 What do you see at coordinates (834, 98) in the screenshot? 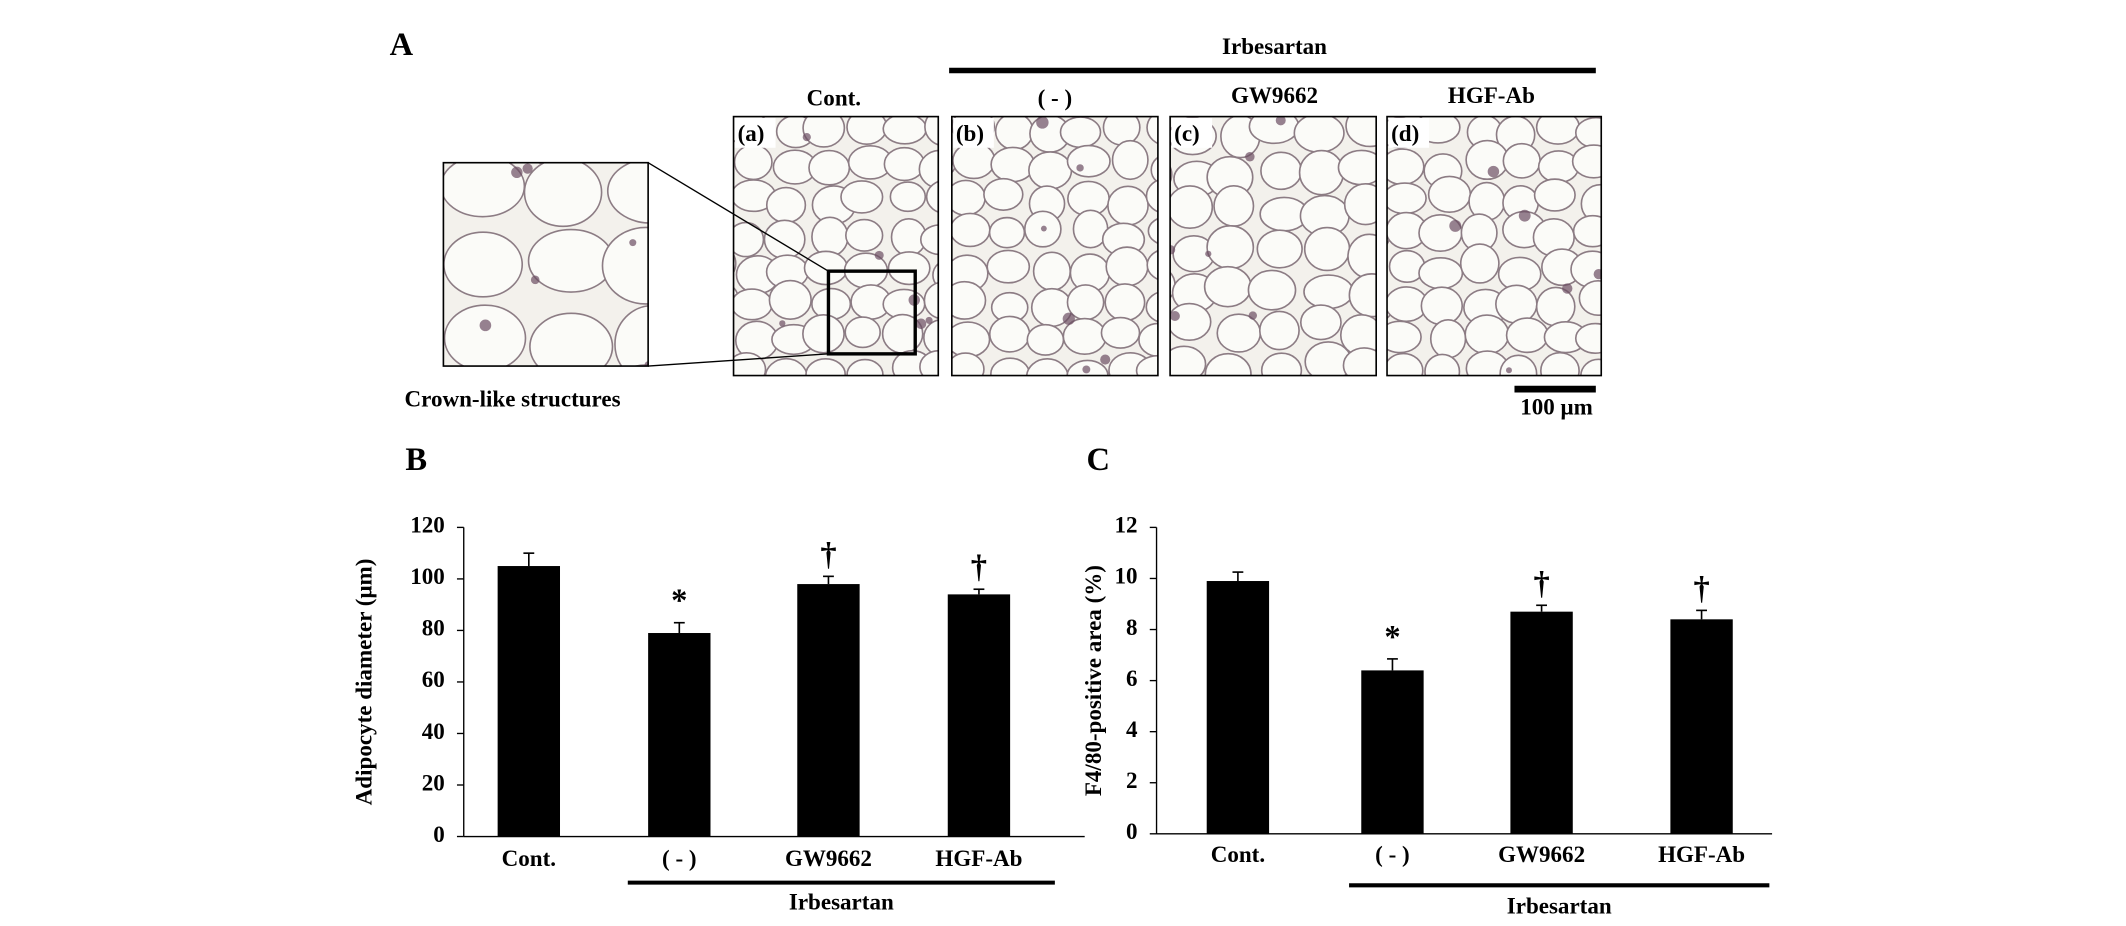
I see `column-header: Cont.` at bounding box center [834, 98].